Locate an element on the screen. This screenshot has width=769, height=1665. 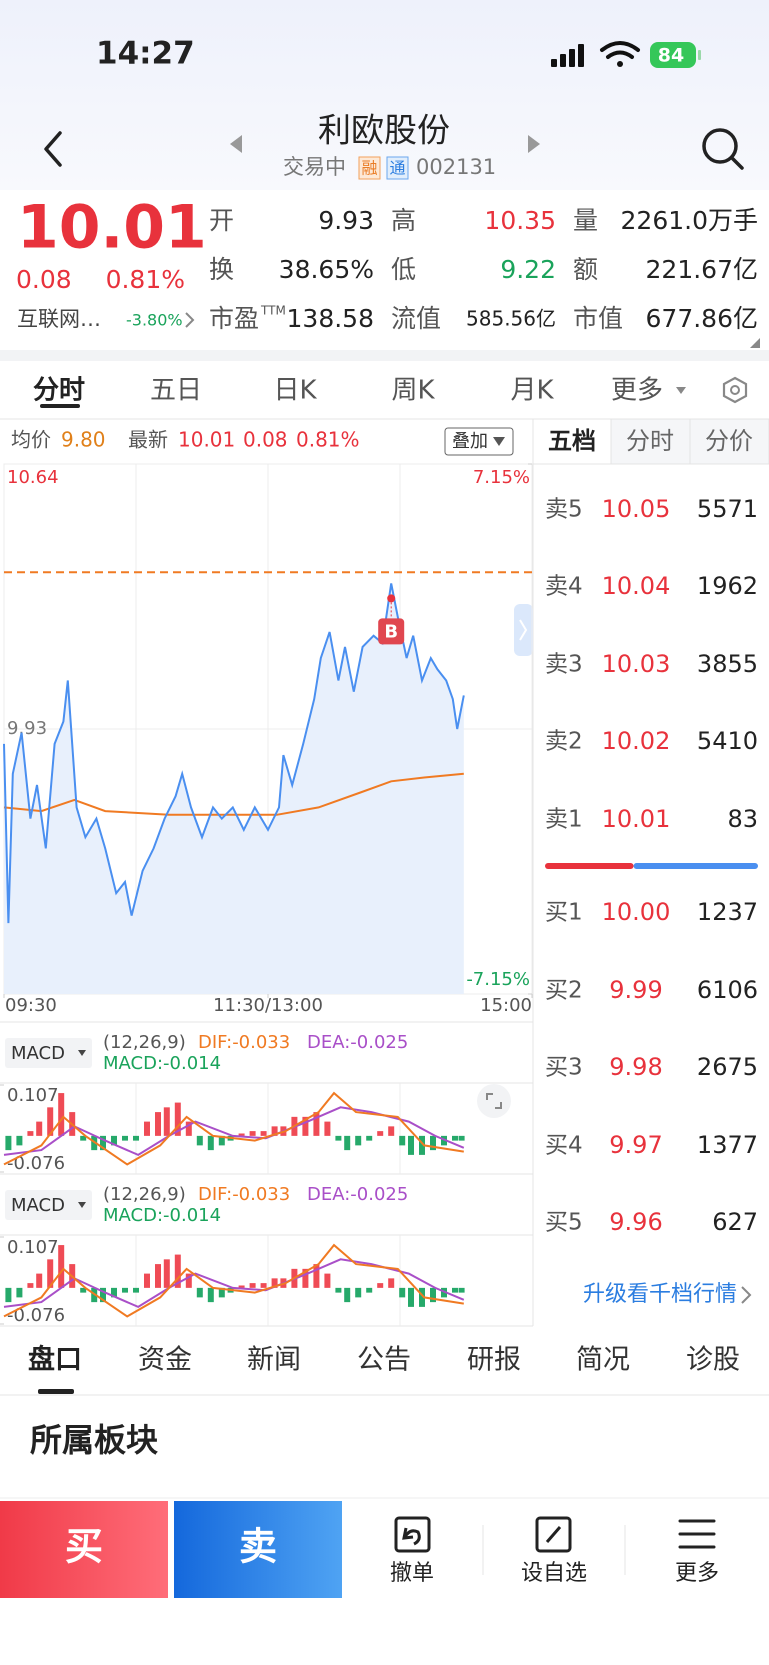
dif-line is located at coordinates (233, 1280).